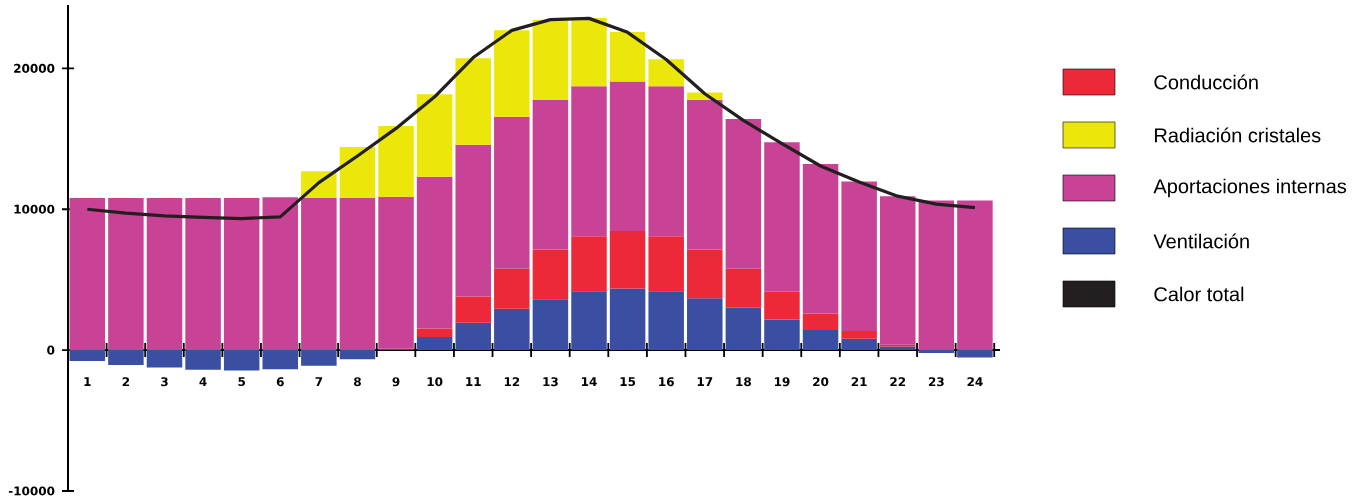 Image resolution: width=1372 pixels, height=497 pixels. Describe the element at coordinates (666, 382) in the screenshot. I see `x-tick-label: 16` at that location.